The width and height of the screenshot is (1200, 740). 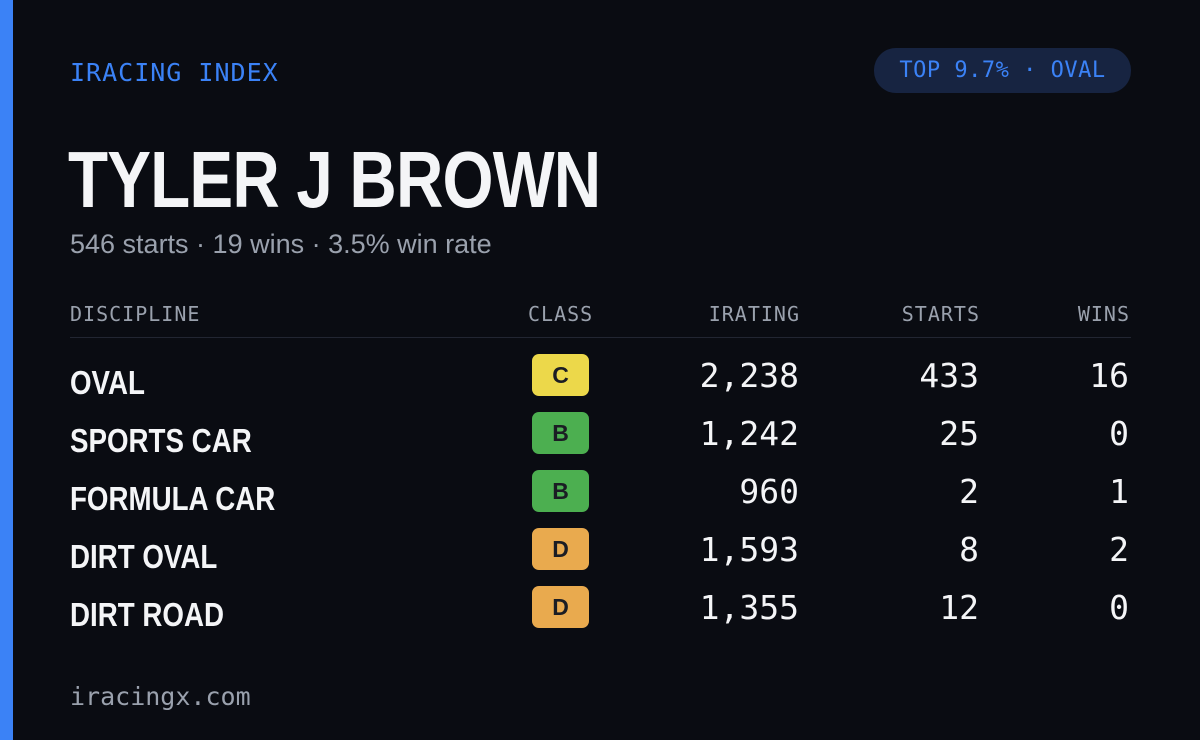 What do you see at coordinates (161, 440) in the screenshot?
I see `row-discipline: SPORTS CAR` at bounding box center [161, 440].